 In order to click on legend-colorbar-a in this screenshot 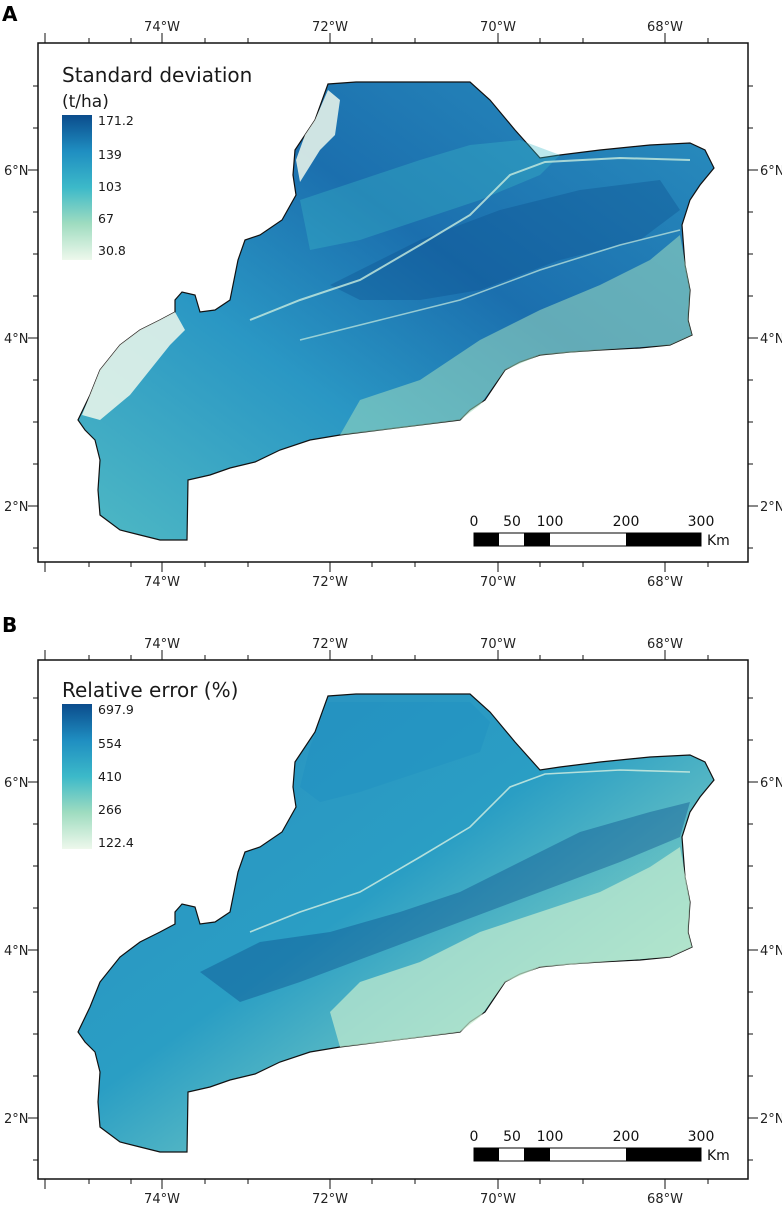, I will do `click(77, 187)`.